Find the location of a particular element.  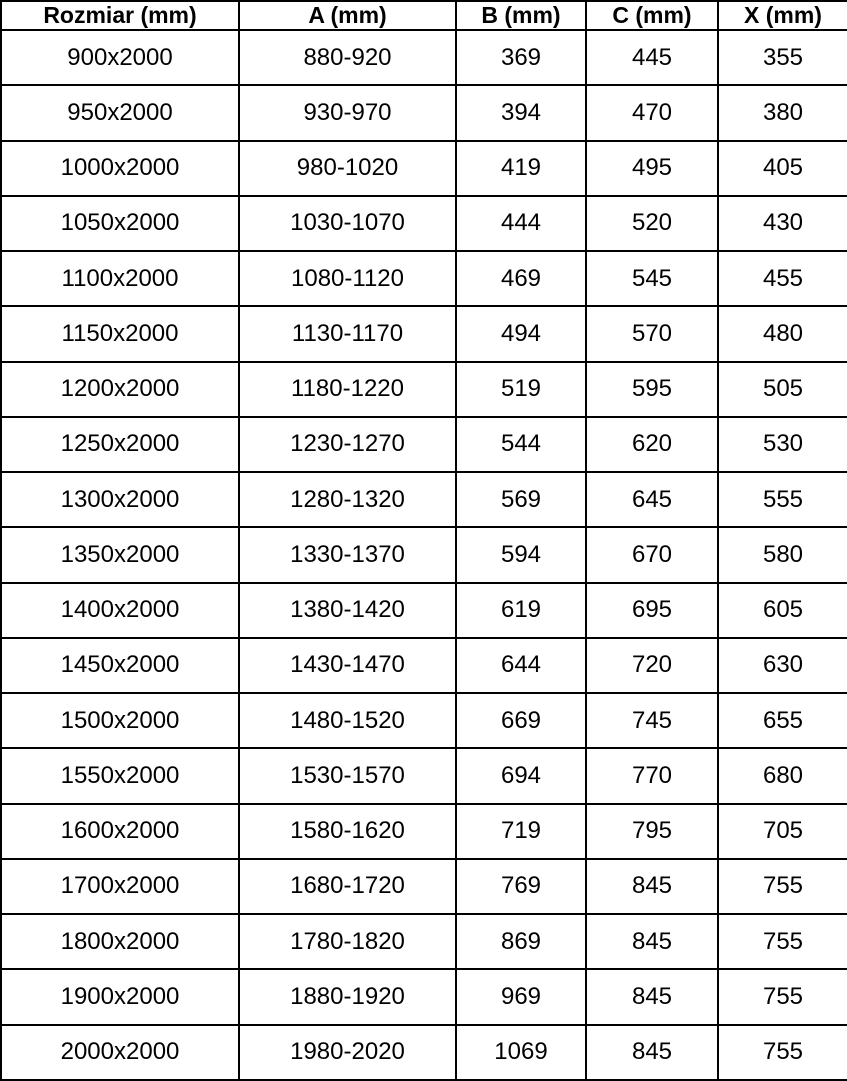

table-cell: 1400x2000 is located at coordinates (120, 610).